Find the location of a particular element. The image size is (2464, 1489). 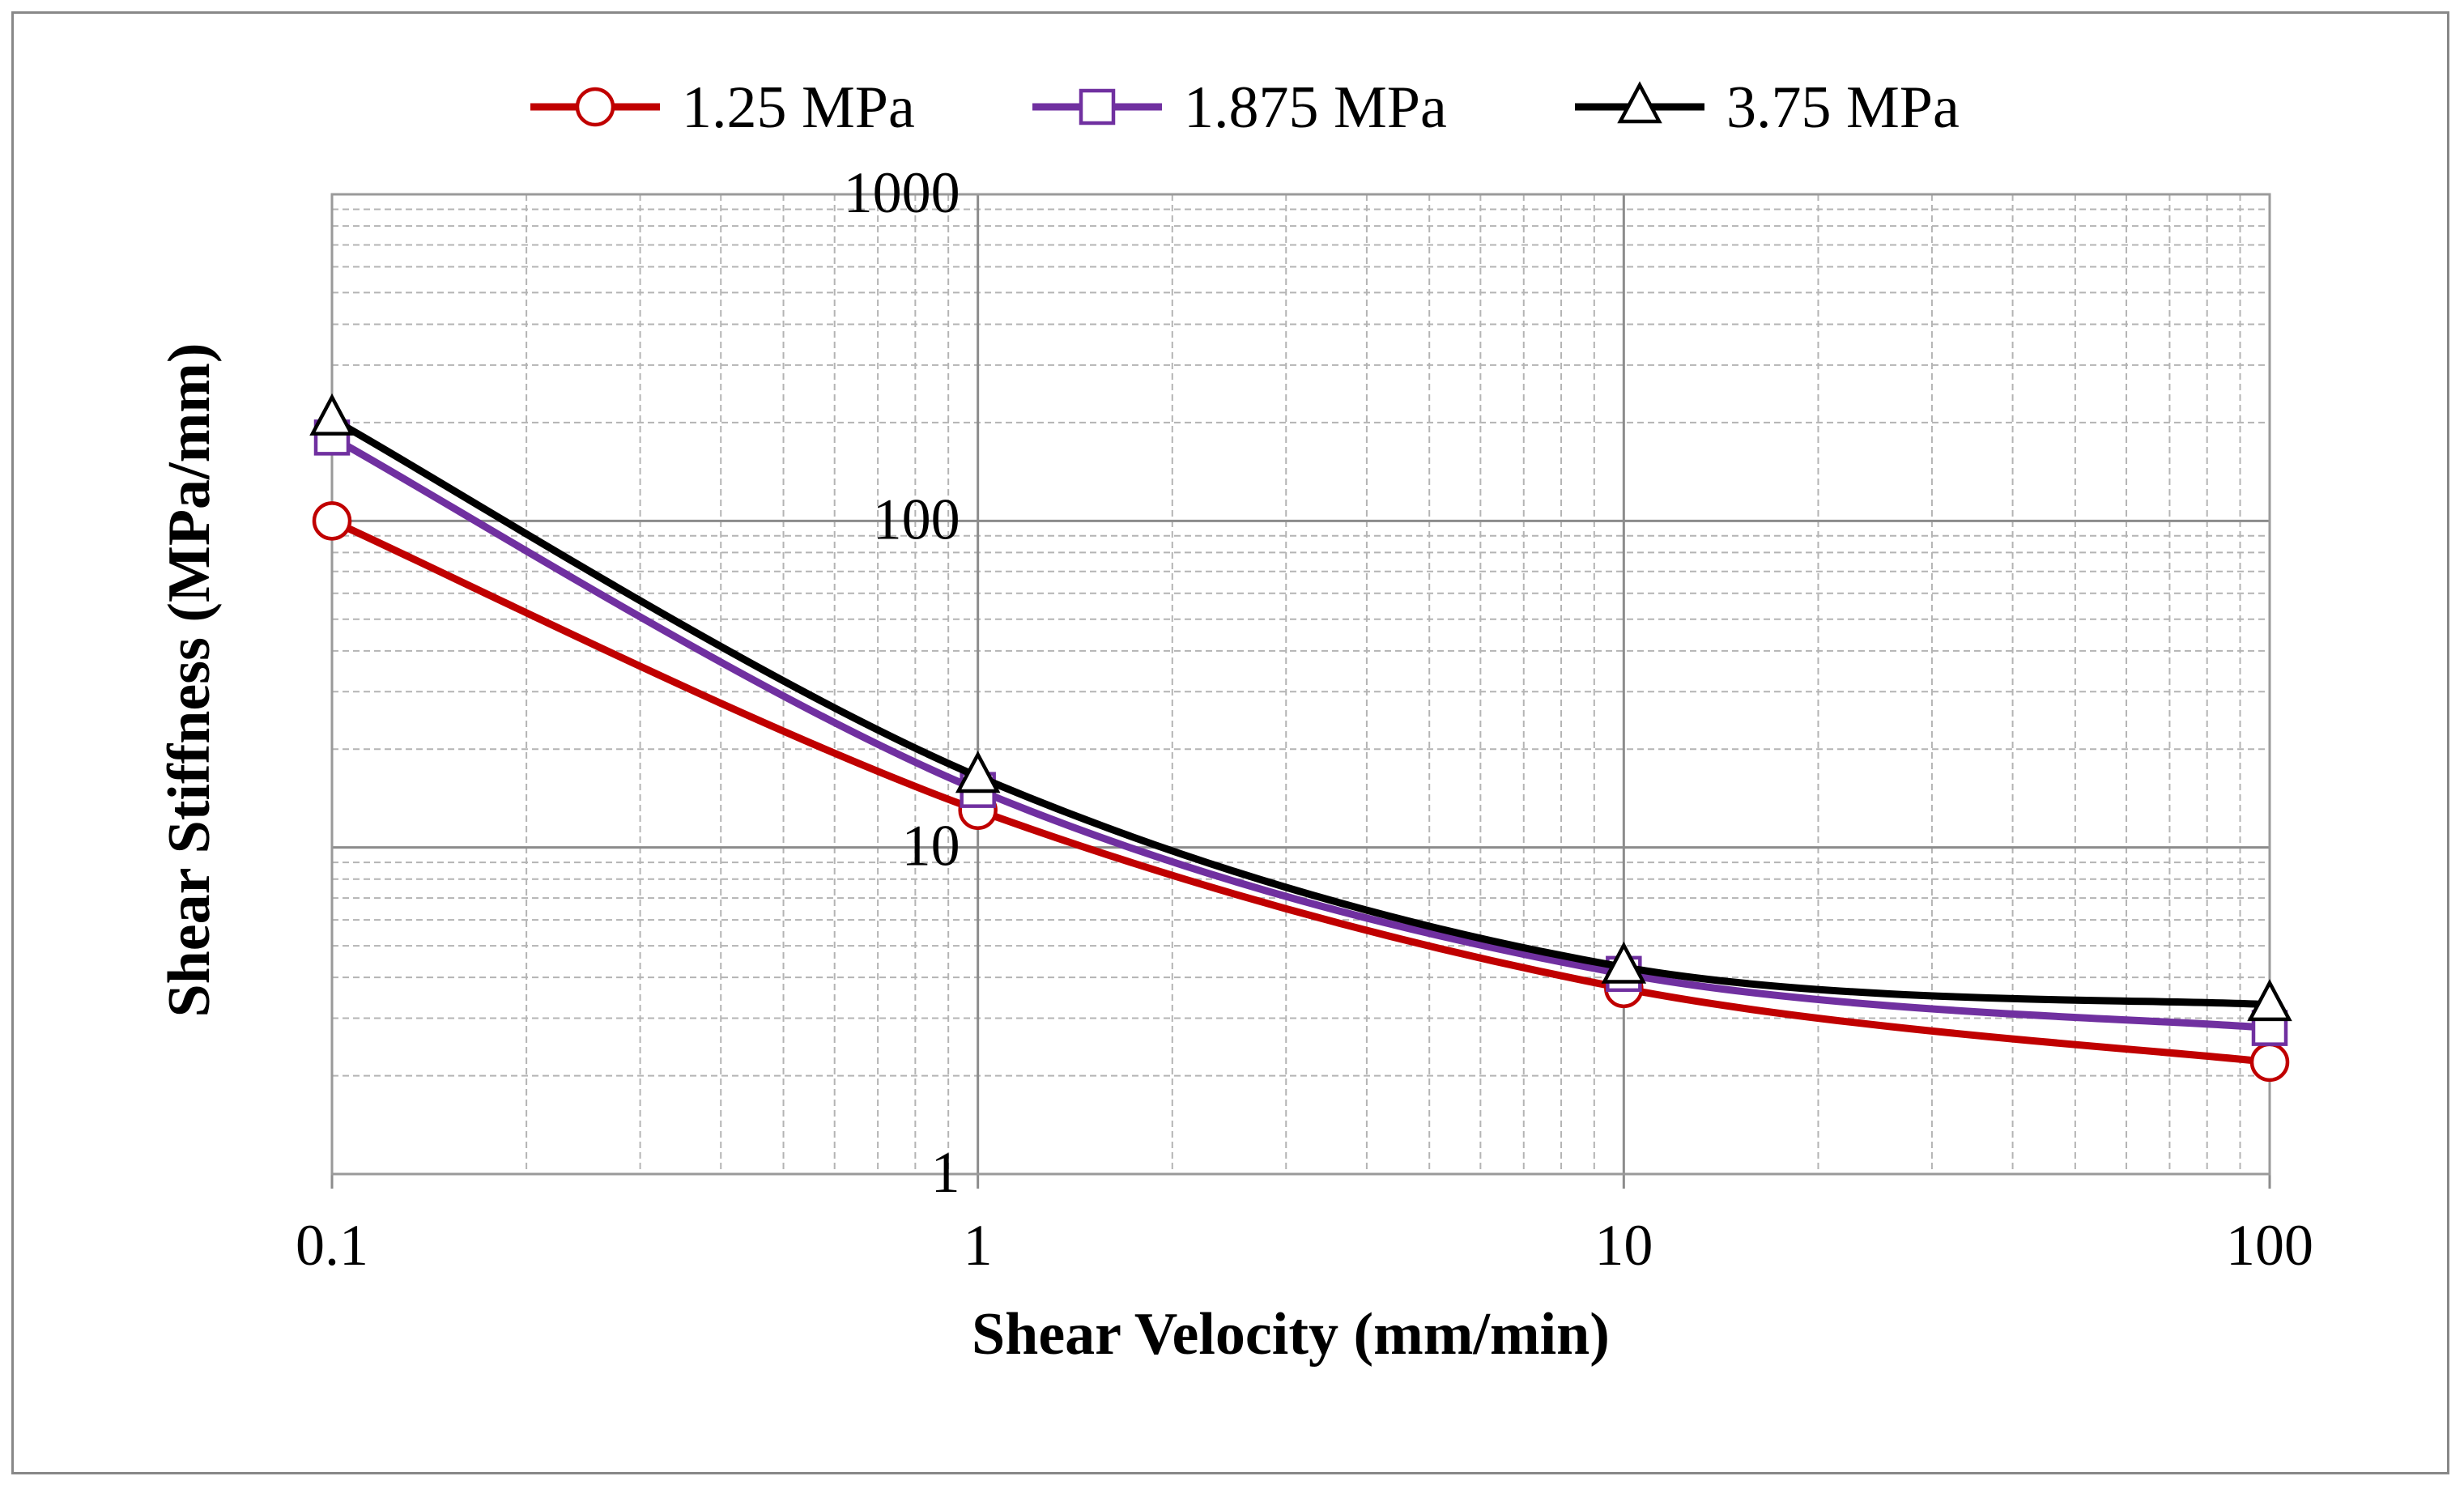

x-tick-label: 1 is located at coordinates (978, 1245).